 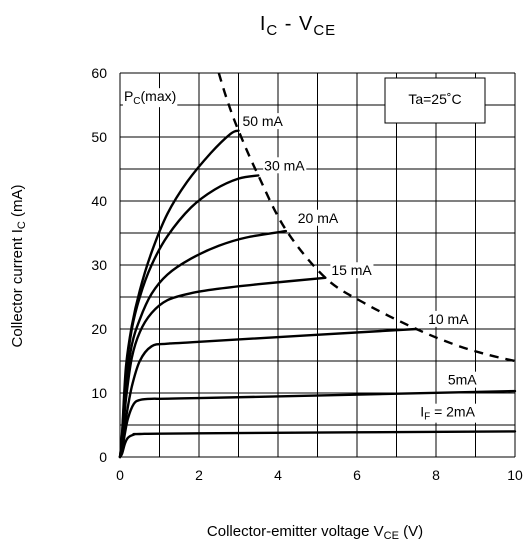 What do you see at coordinates (103, 457) in the screenshot?
I see `y-tick-label: 0` at bounding box center [103, 457].